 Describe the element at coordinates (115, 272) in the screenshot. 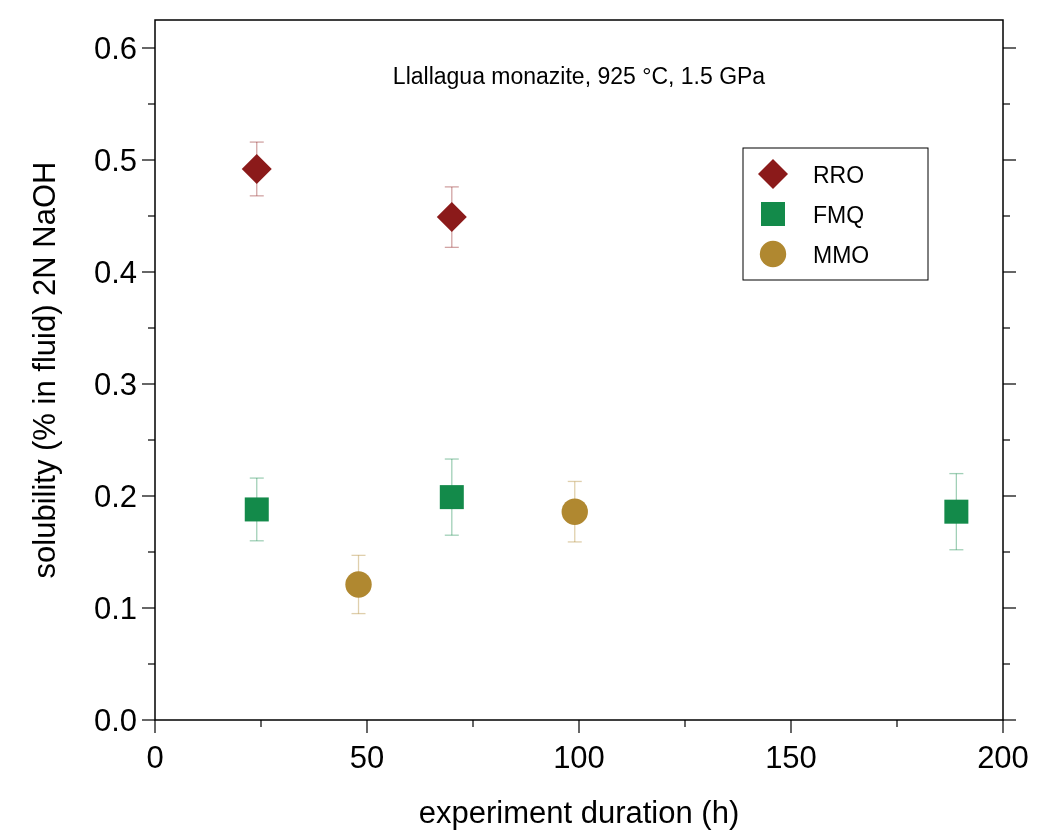

I see `y-tick-label: 0.4` at that location.